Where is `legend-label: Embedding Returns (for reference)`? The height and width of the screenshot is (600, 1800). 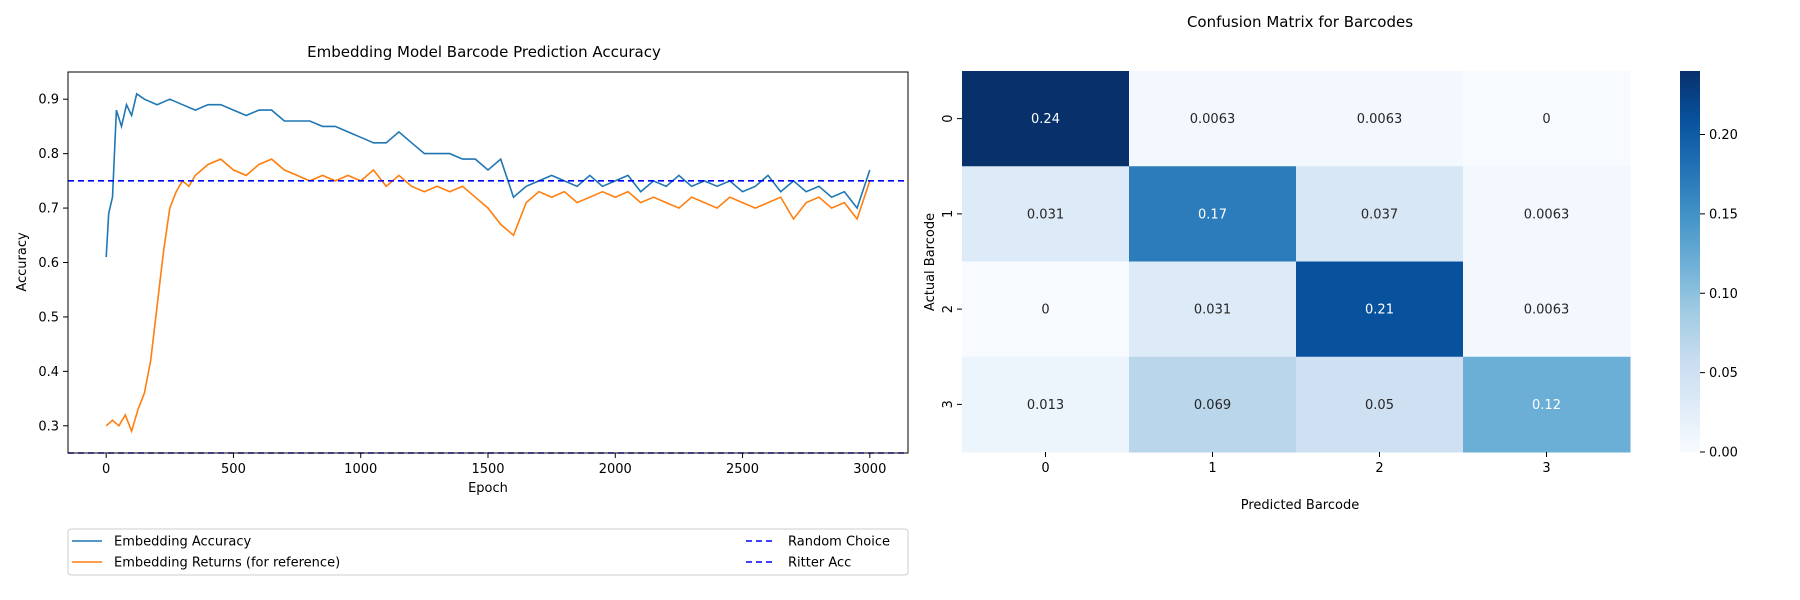 legend-label: Embedding Returns (for reference) is located at coordinates (227, 563).